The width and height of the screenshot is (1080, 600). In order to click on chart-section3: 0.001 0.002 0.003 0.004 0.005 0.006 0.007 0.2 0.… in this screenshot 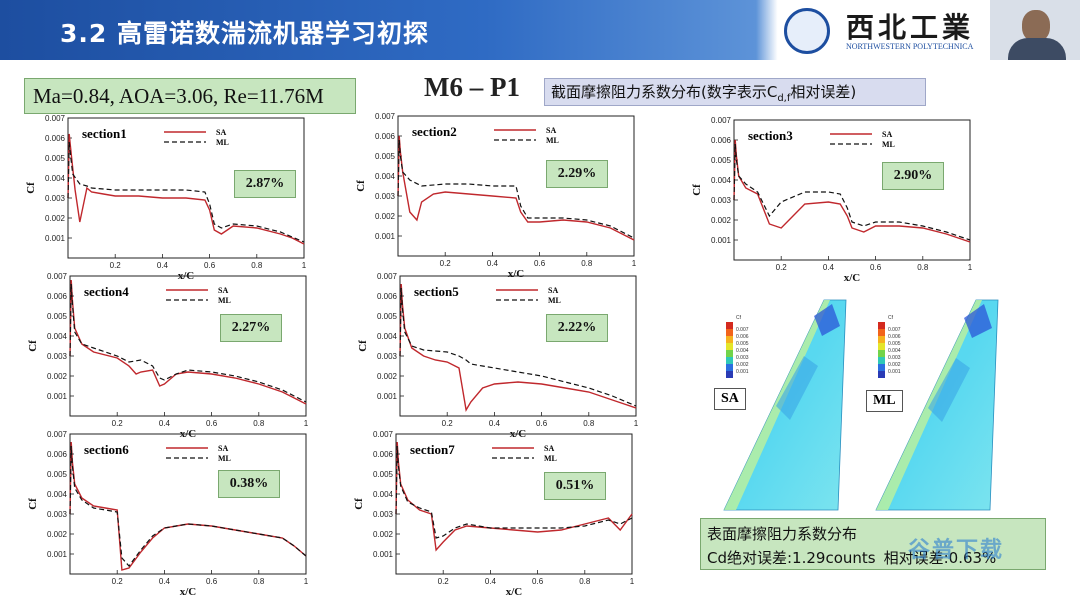, I will do `click(834, 200)`.